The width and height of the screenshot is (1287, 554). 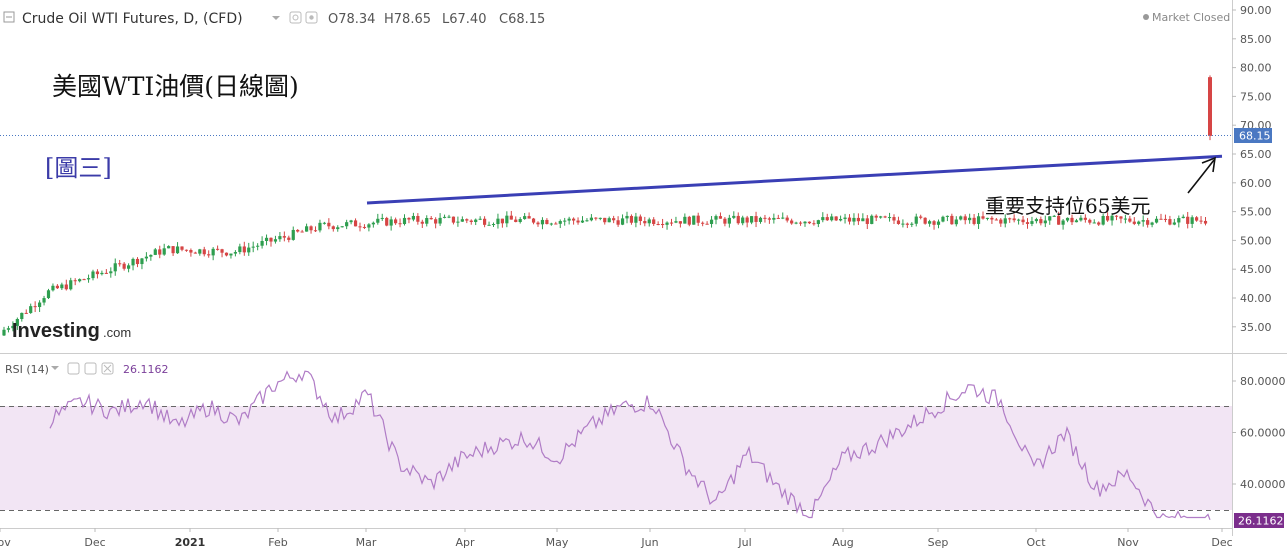 What do you see at coordinates (1256, 269) in the screenshot?
I see `price-tick-label: 45.00` at bounding box center [1256, 269].